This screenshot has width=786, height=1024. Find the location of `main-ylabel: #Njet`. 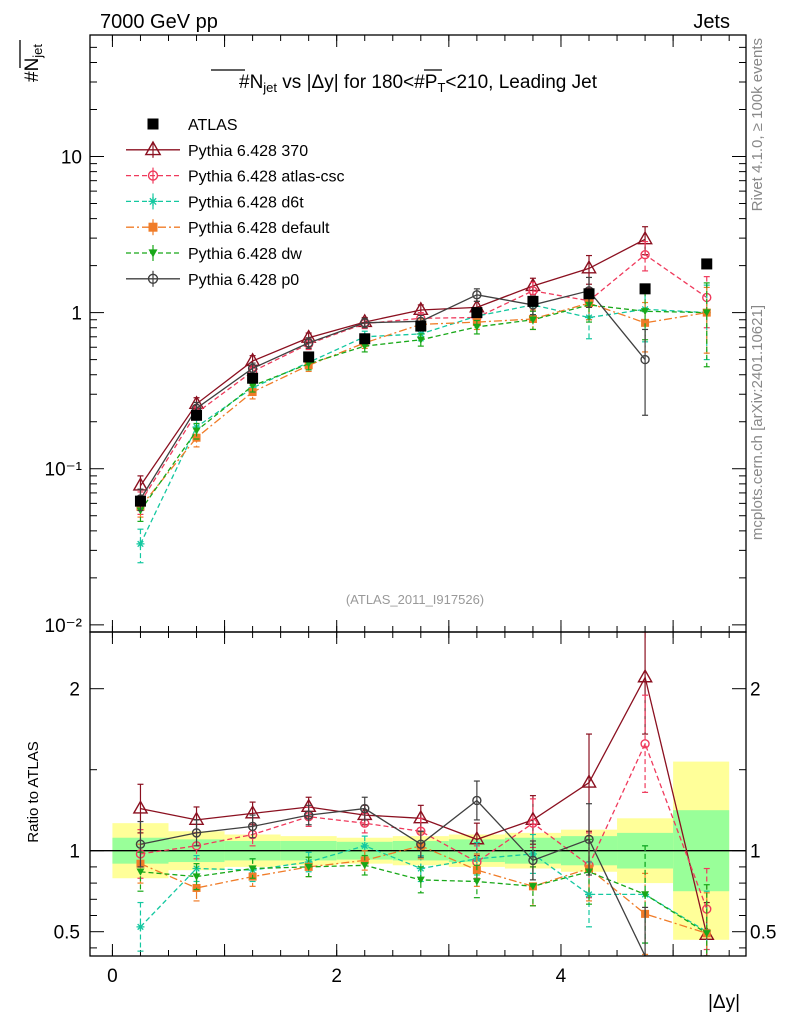

main-ylabel: #Njet is located at coordinates (33, 63).